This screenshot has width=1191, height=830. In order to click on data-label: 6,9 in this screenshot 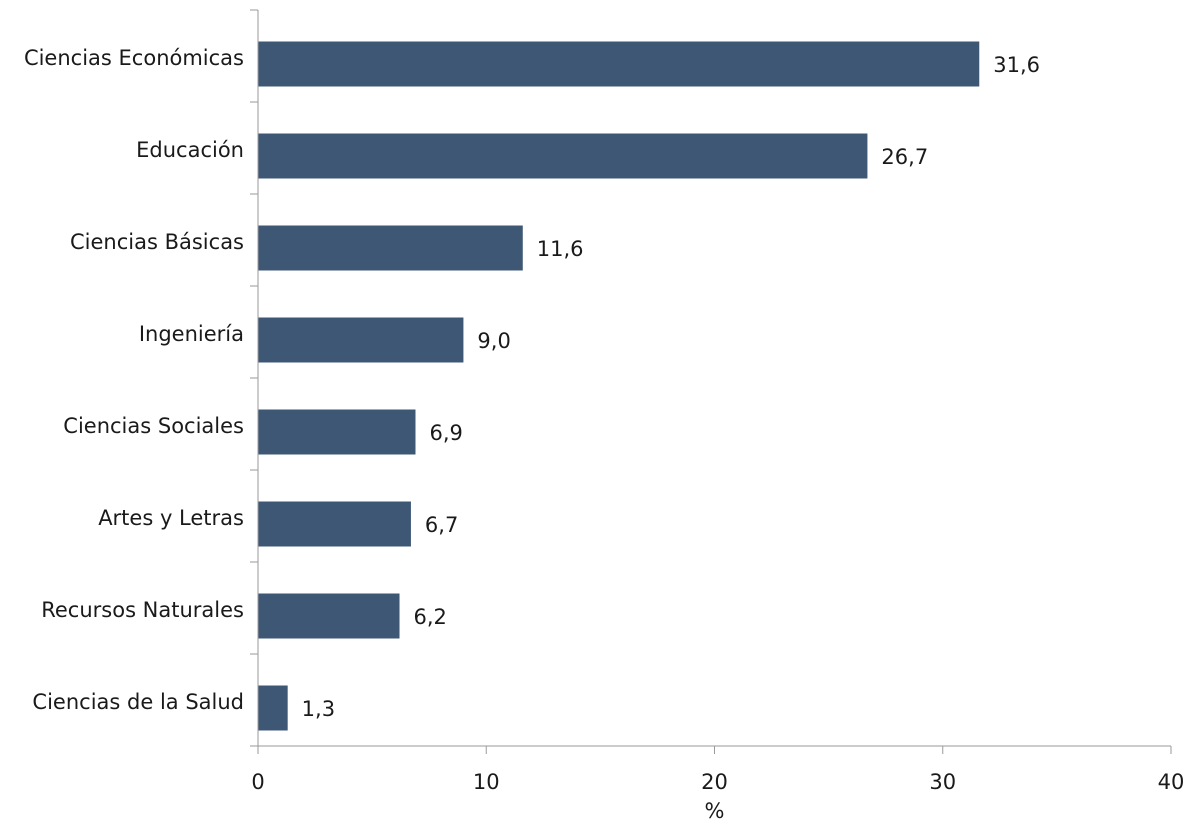, I will do `click(445, 433)`.